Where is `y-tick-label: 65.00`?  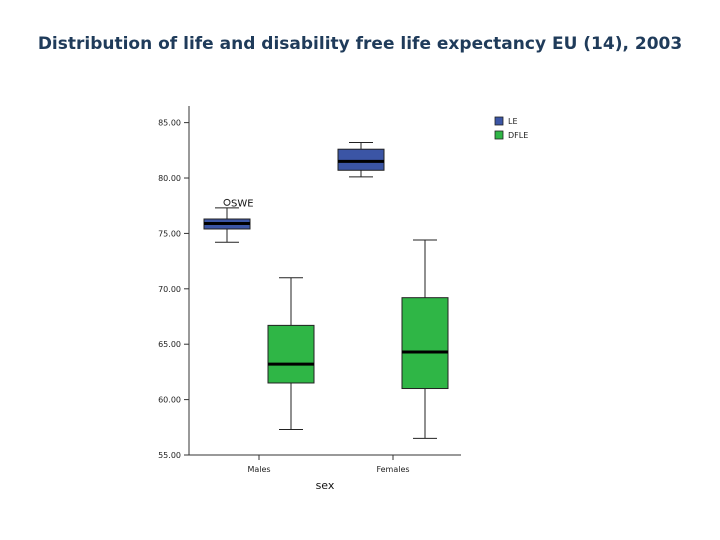
y-tick-label: 65.00 is located at coordinates (169, 344).